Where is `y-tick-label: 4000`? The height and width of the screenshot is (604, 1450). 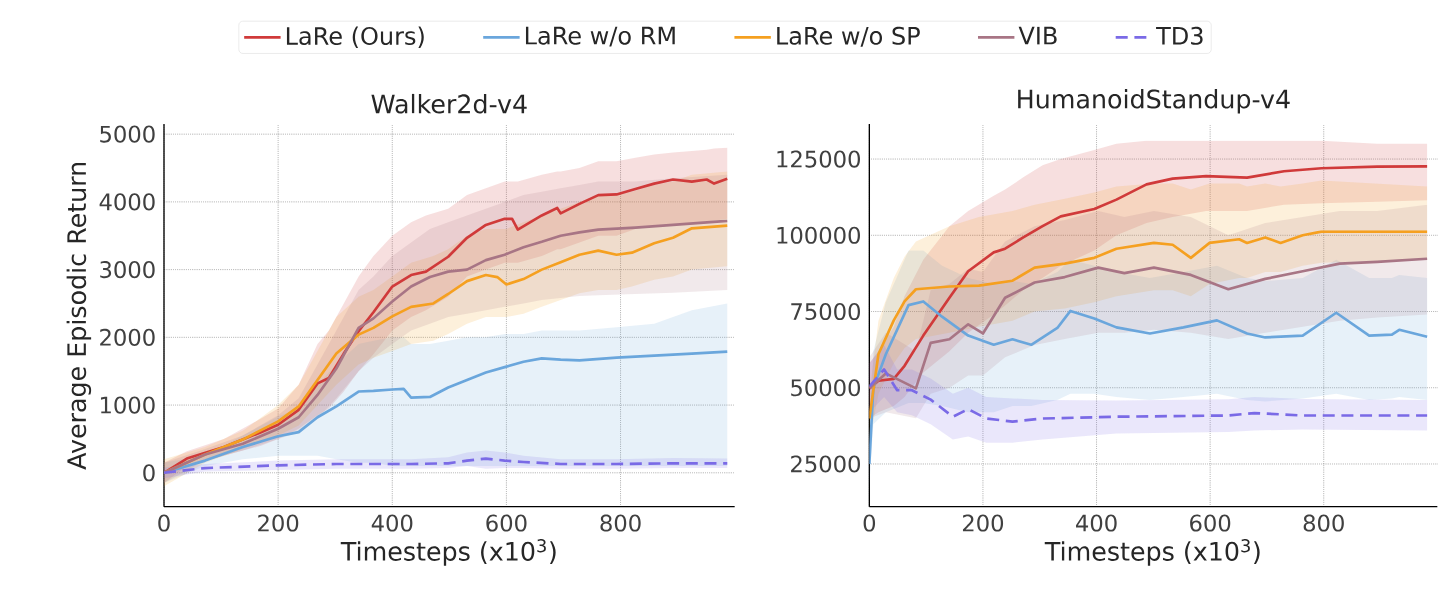
y-tick-label: 4000 is located at coordinates (127, 202).